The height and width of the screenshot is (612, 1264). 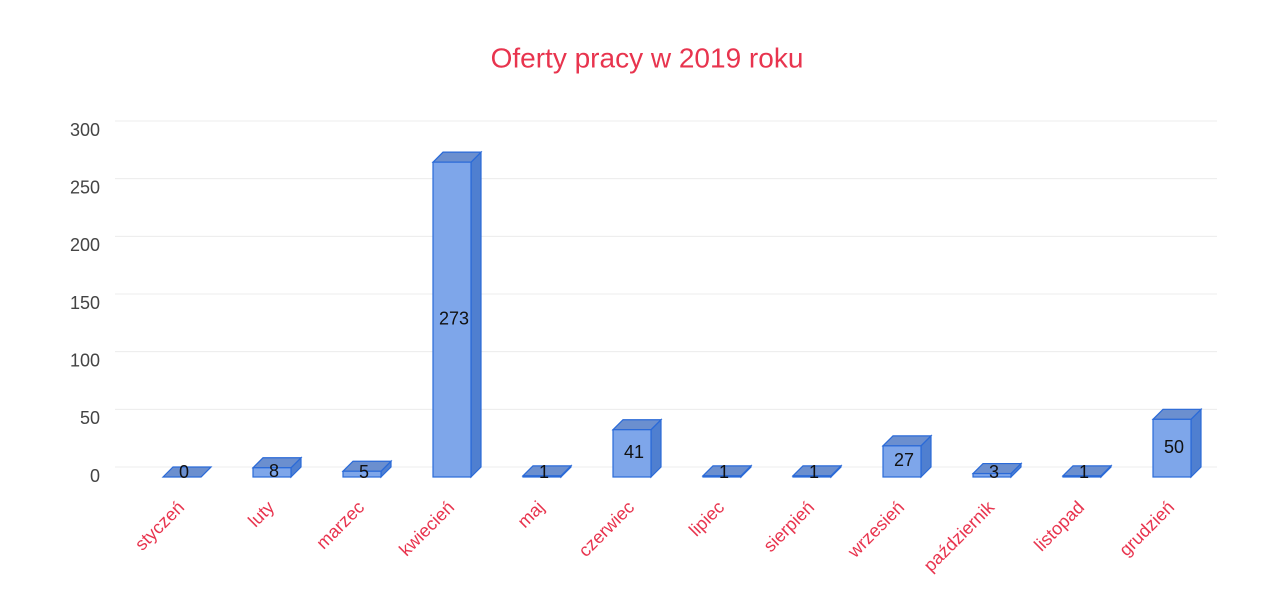 I want to click on data-label: 27, so click(x=904, y=460).